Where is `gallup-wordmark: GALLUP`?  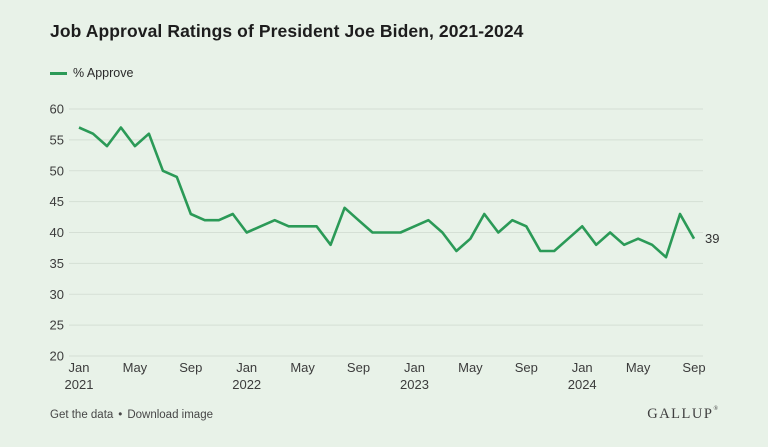
gallup-wordmark: GALLUP is located at coordinates (680, 414).